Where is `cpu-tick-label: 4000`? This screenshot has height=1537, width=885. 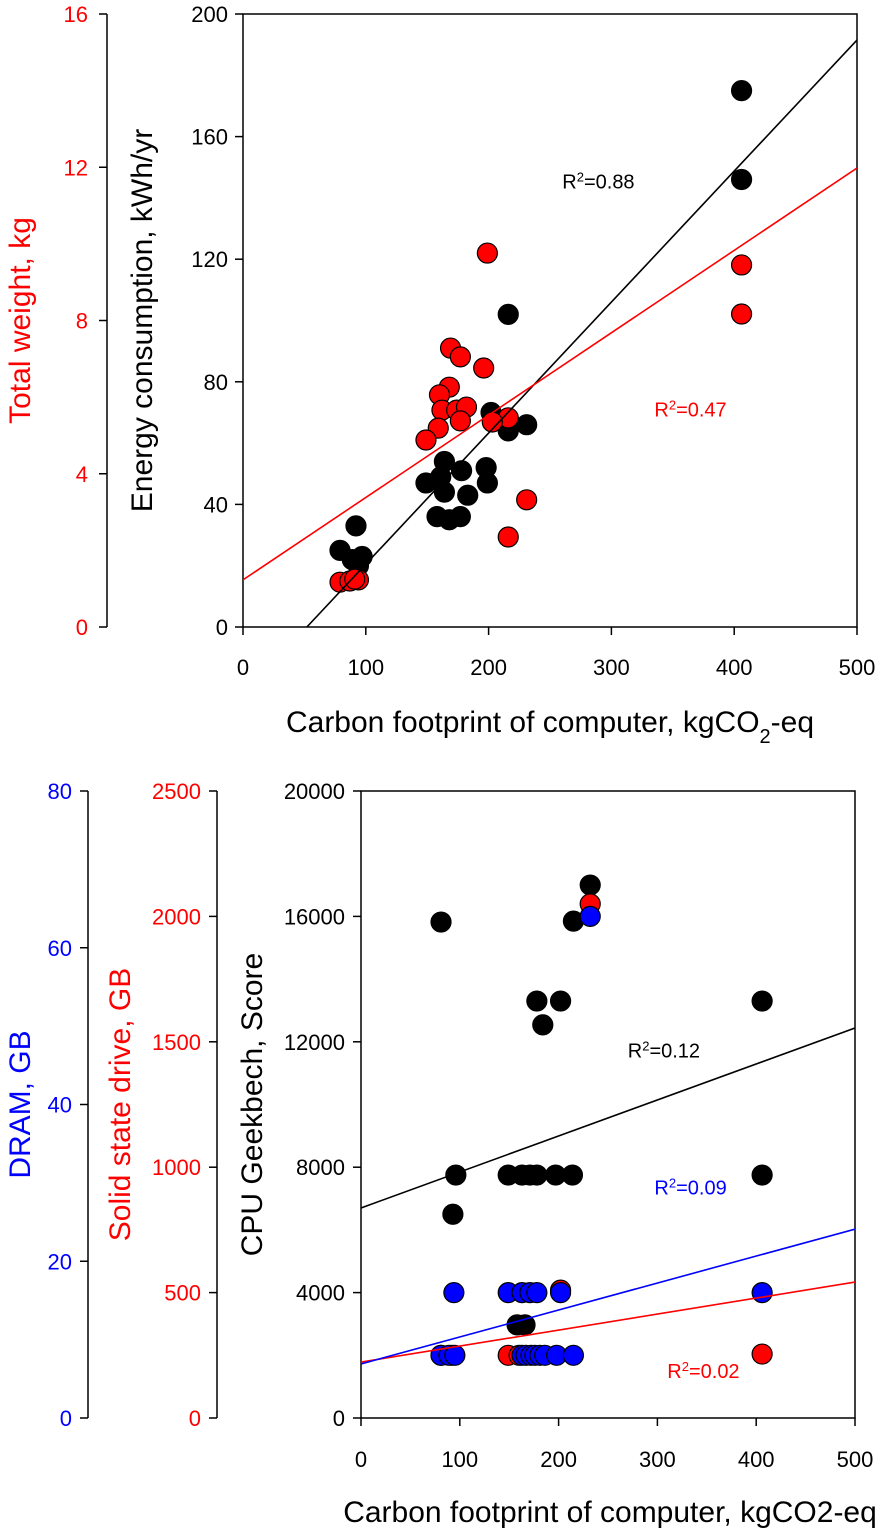
cpu-tick-label: 4000 is located at coordinates (320, 1293).